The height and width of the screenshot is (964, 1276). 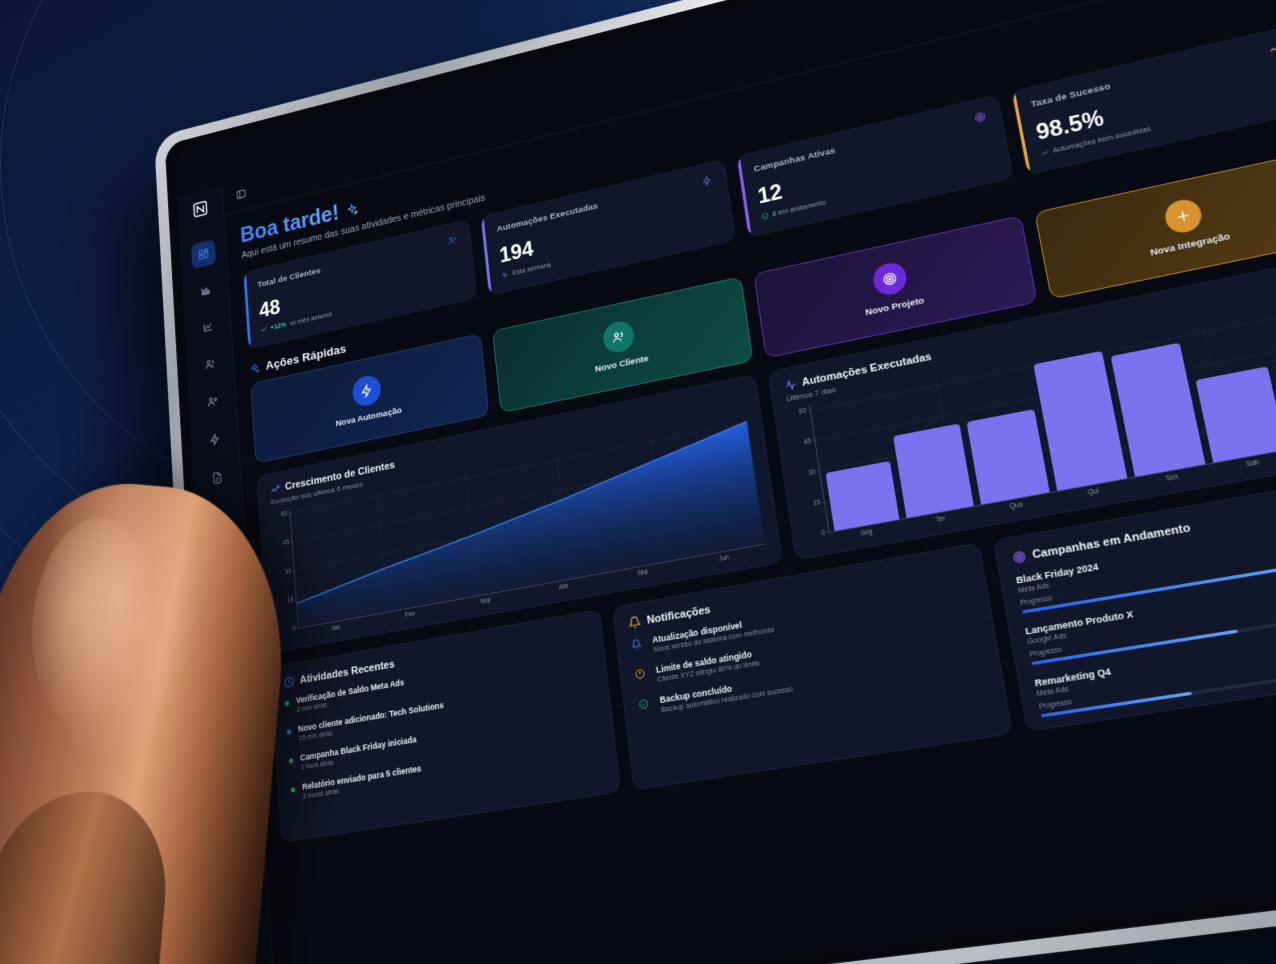 What do you see at coordinates (1183, 216) in the screenshot?
I see `plus-sparkle-icon` at bounding box center [1183, 216].